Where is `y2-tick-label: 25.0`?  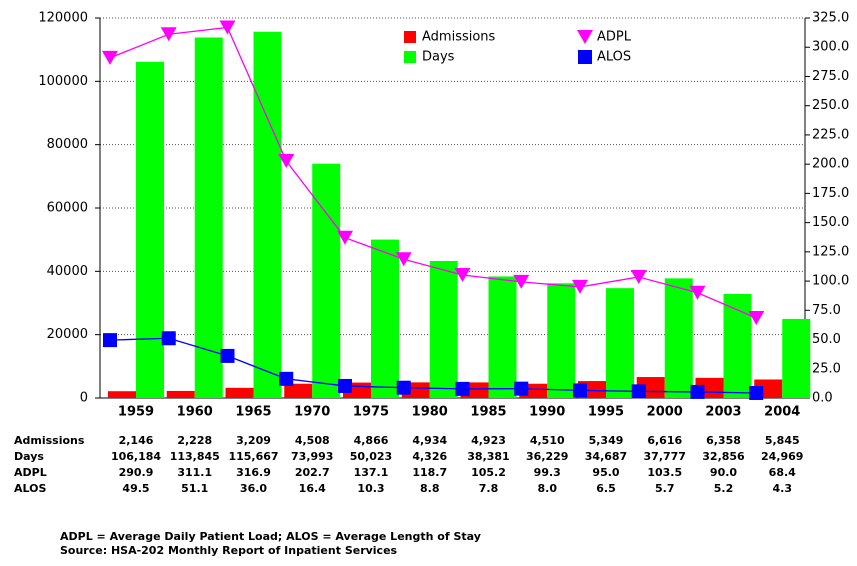
y2-tick-label: 25.0 is located at coordinates (826, 368).